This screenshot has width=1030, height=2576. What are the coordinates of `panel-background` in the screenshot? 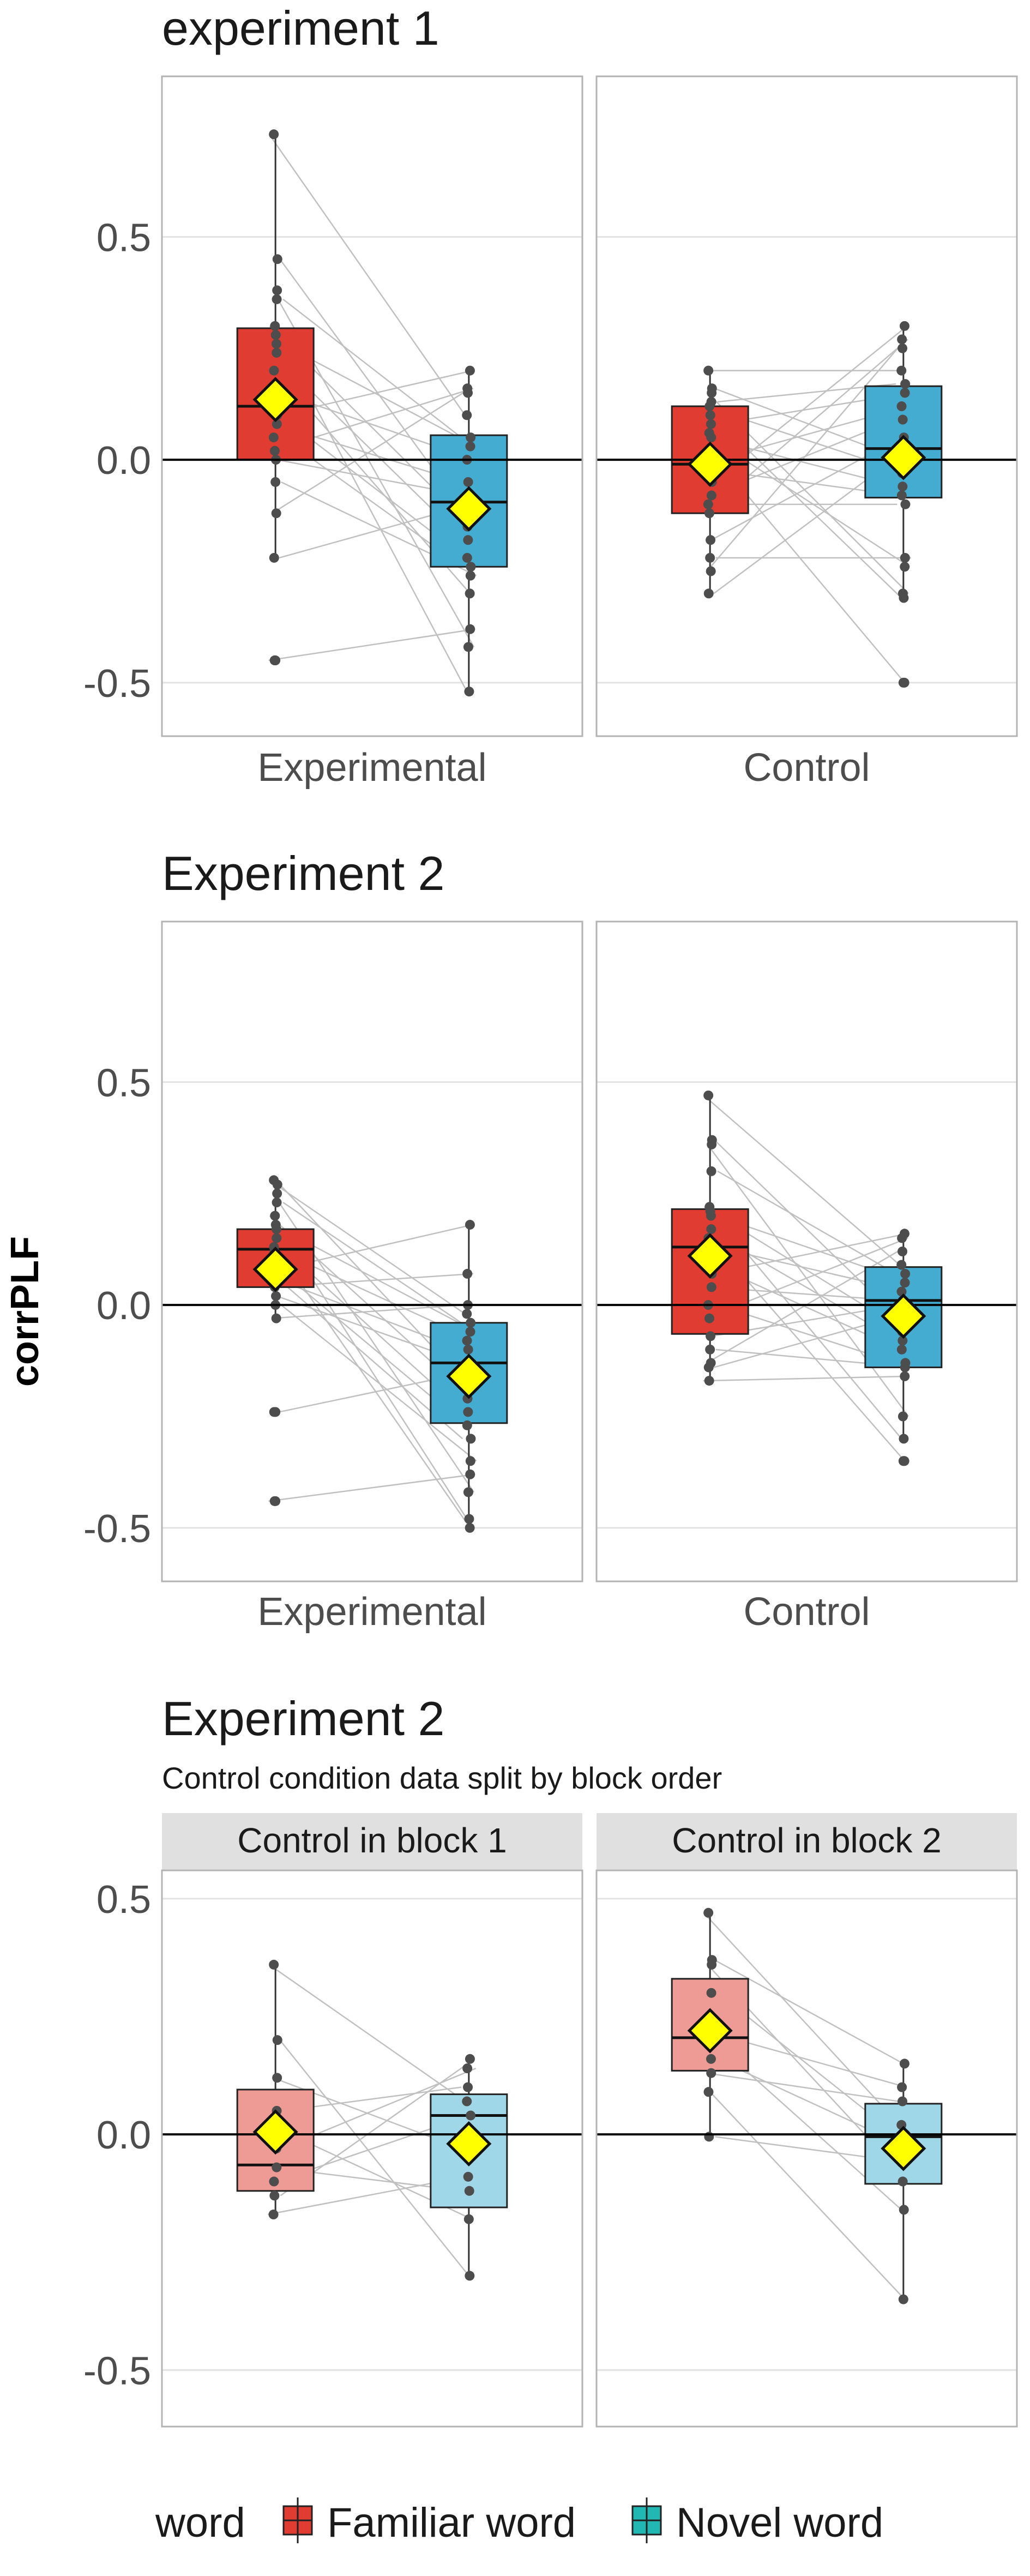 It's located at (372, 406).